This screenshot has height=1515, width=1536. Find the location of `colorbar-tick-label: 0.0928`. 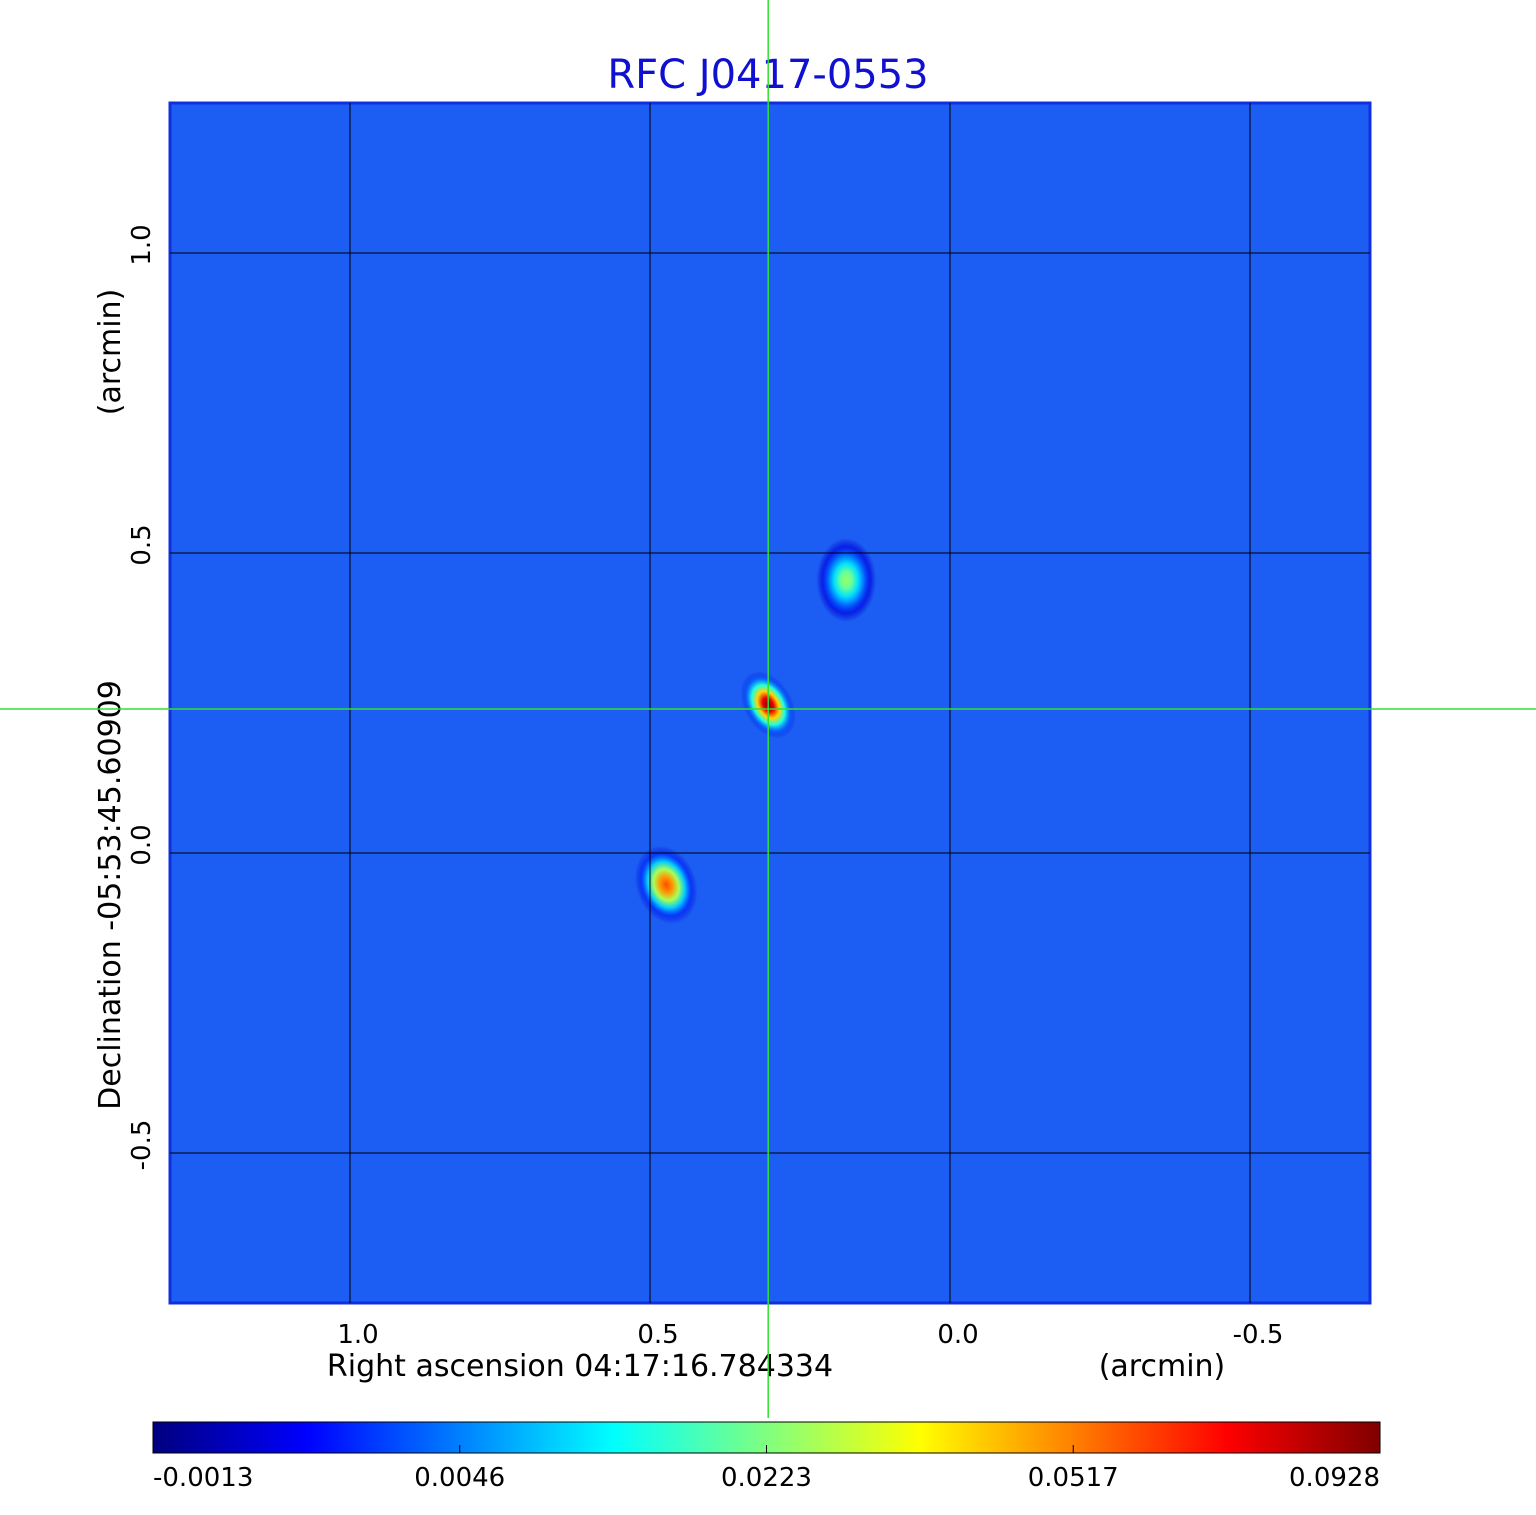

colorbar-tick-label: 0.0928 is located at coordinates (1334, 1478).